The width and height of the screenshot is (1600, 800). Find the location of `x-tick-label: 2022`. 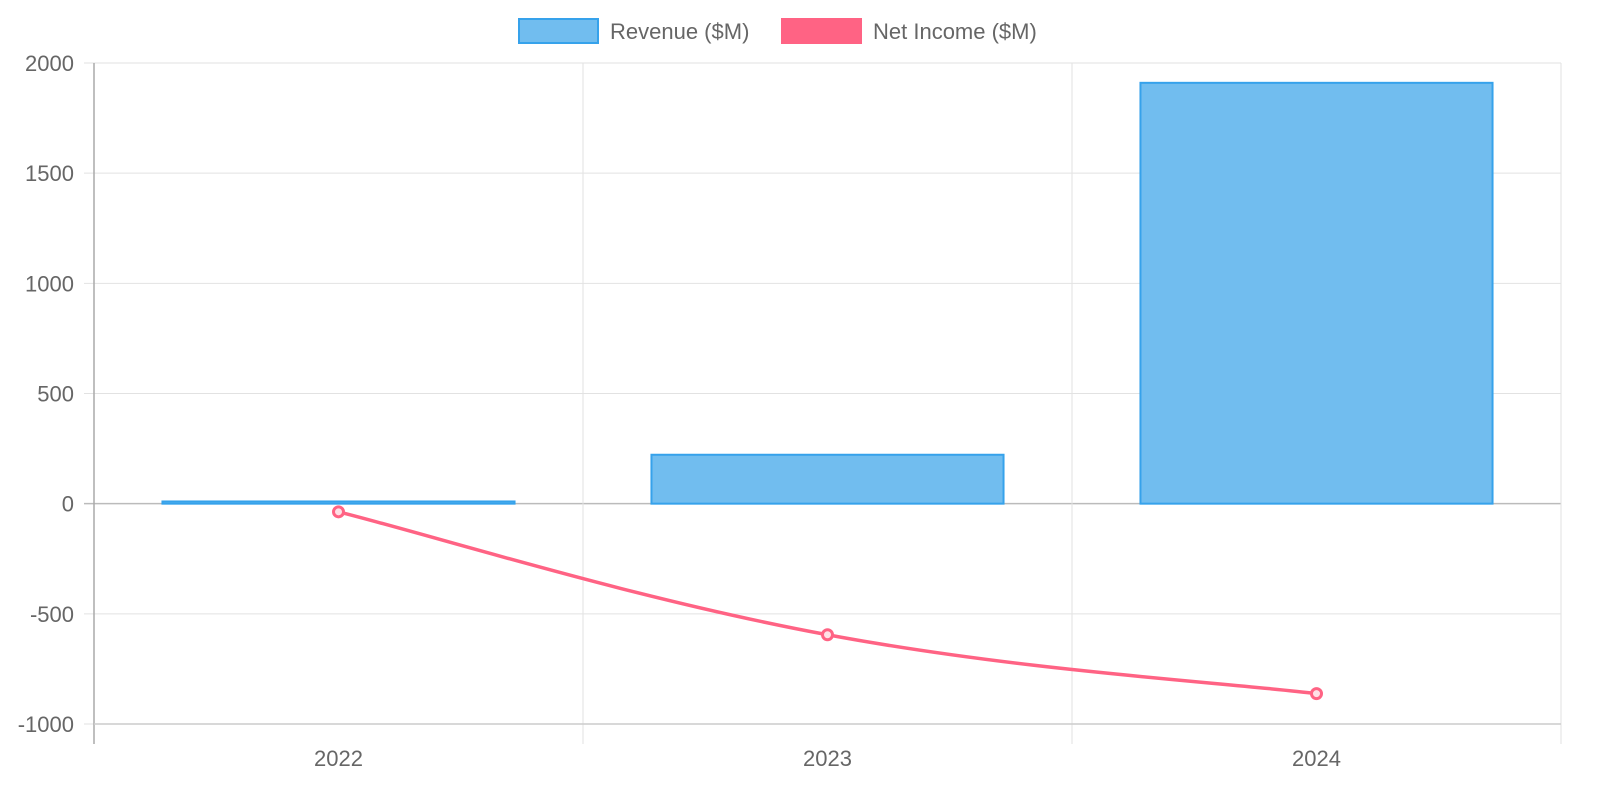

x-tick-label: 2022 is located at coordinates (338, 758).